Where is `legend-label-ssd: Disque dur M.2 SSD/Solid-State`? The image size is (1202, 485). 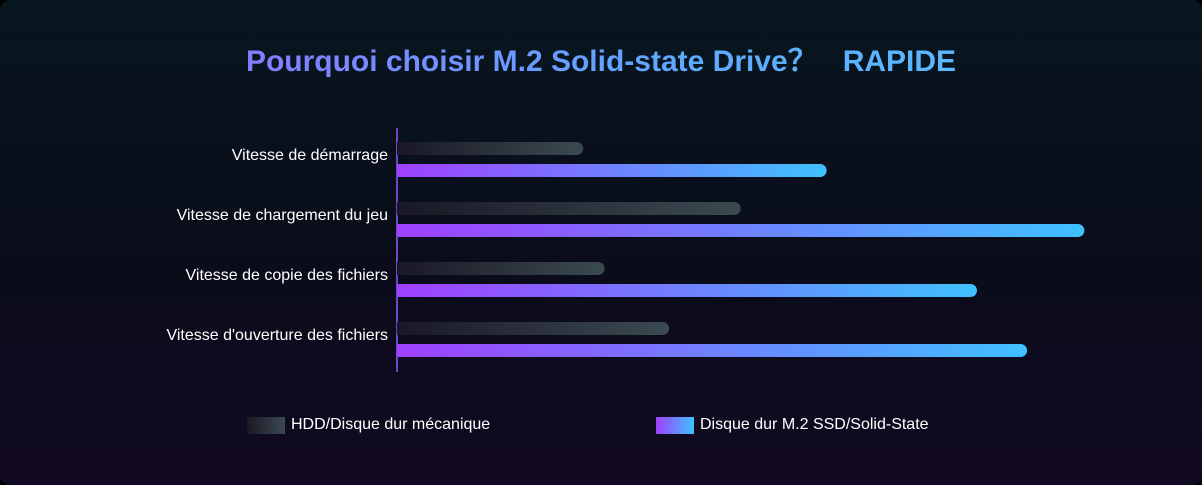
legend-label-ssd: Disque dur M.2 SSD/Solid-State is located at coordinates (814, 424).